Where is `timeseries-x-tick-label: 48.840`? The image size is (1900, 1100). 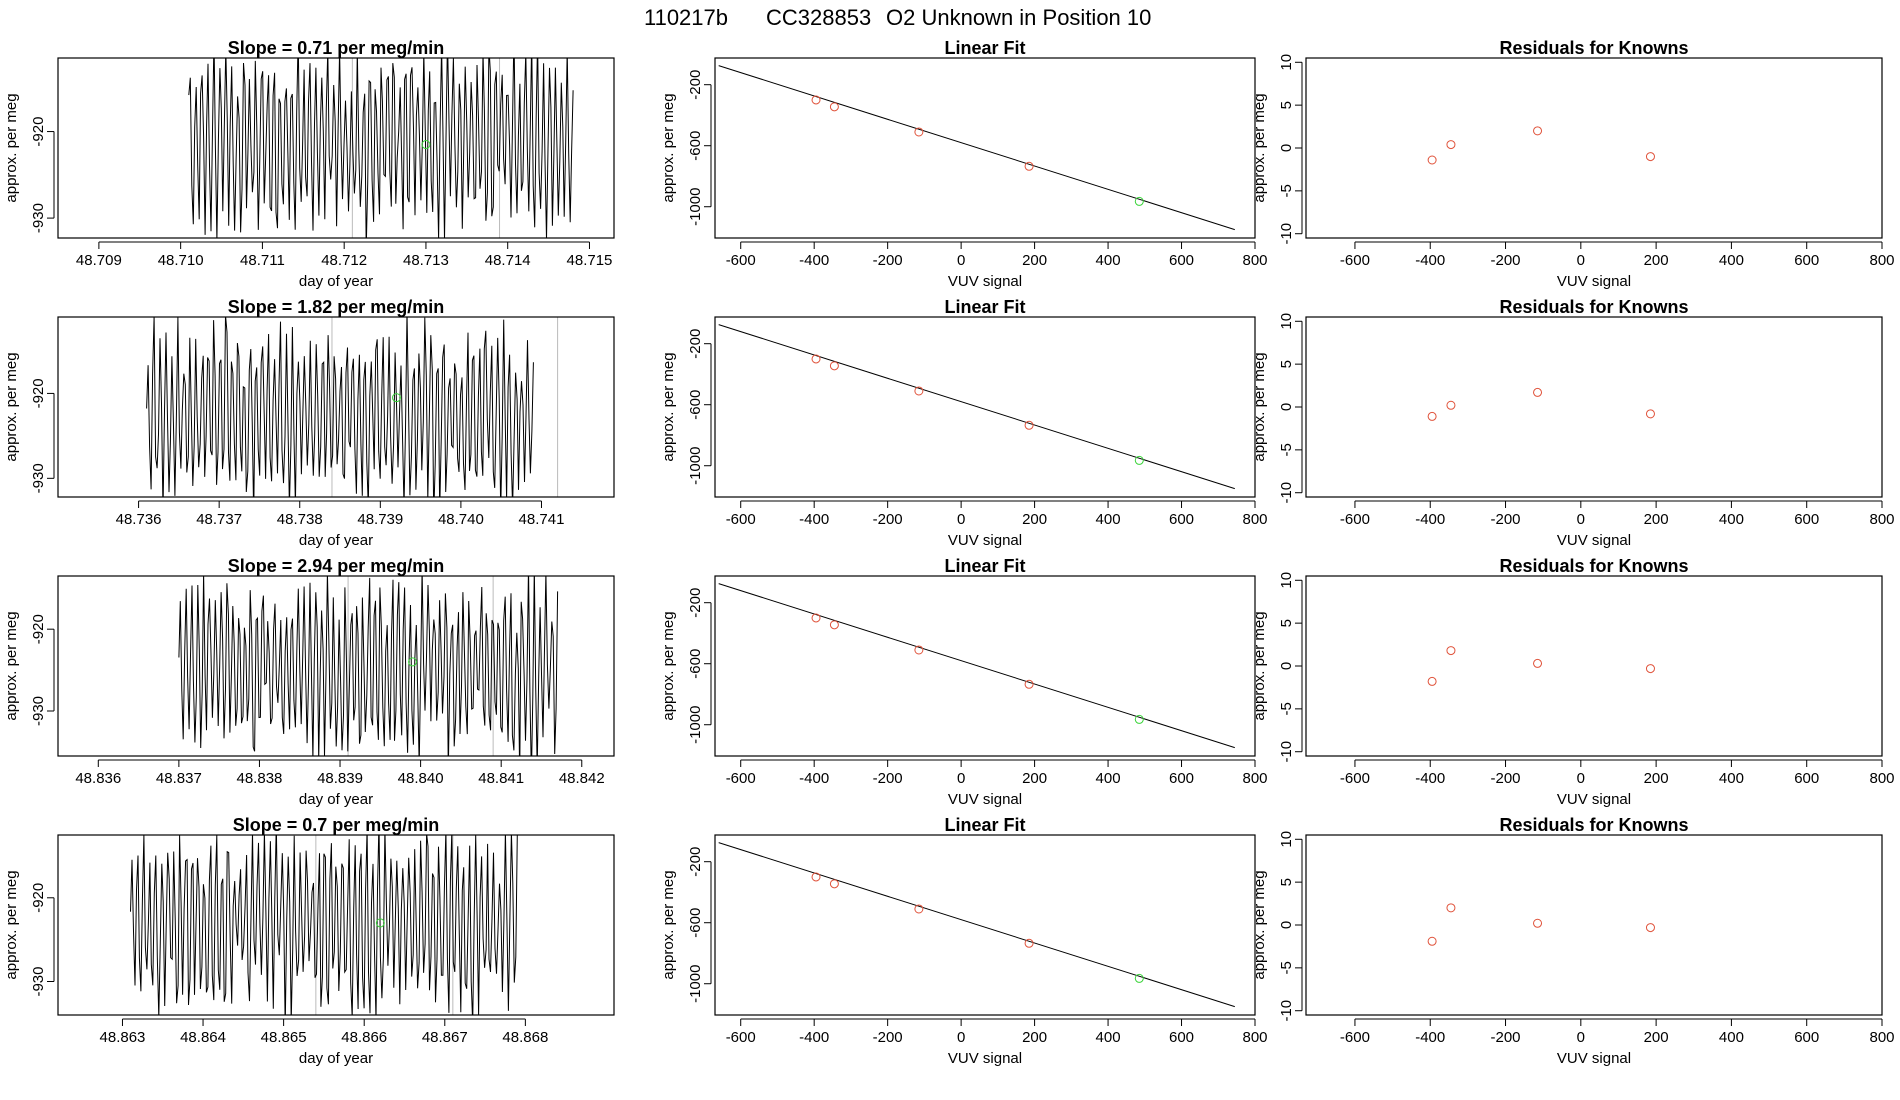 timeseries-x-tick-label: 48.840 is located at coordinates (421, 778).